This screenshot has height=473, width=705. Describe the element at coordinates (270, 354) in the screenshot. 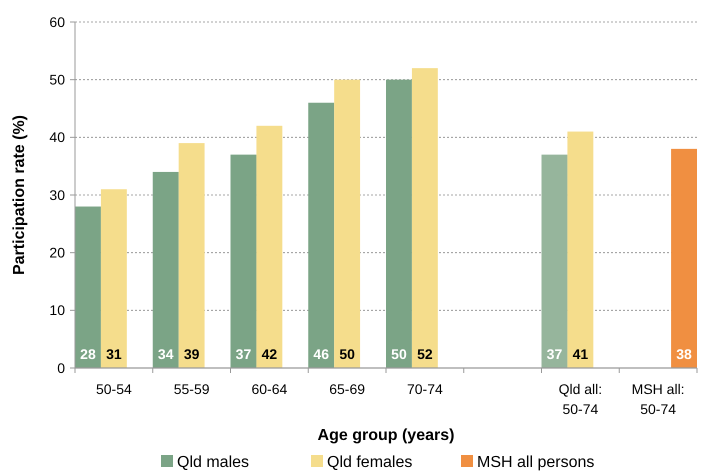

I see `data-label: 42` at that location.